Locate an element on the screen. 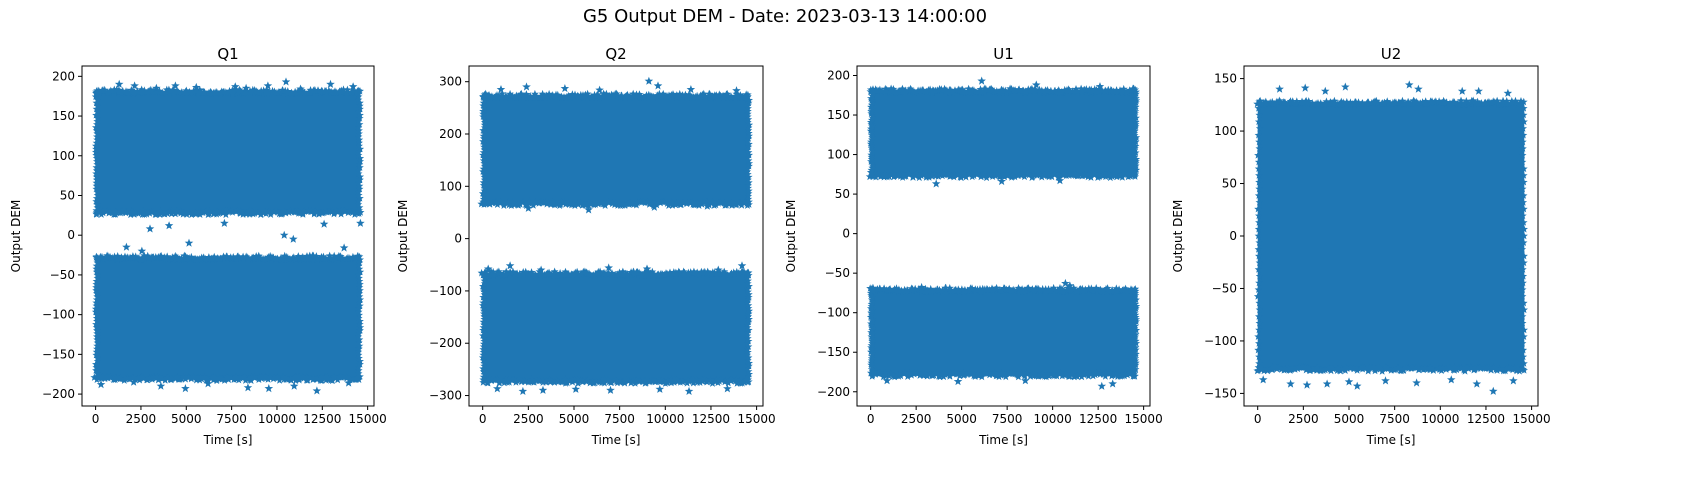 This screenshot has width=1700, height=500. y-tick-label: −100 is located at coordinates (58, 315).